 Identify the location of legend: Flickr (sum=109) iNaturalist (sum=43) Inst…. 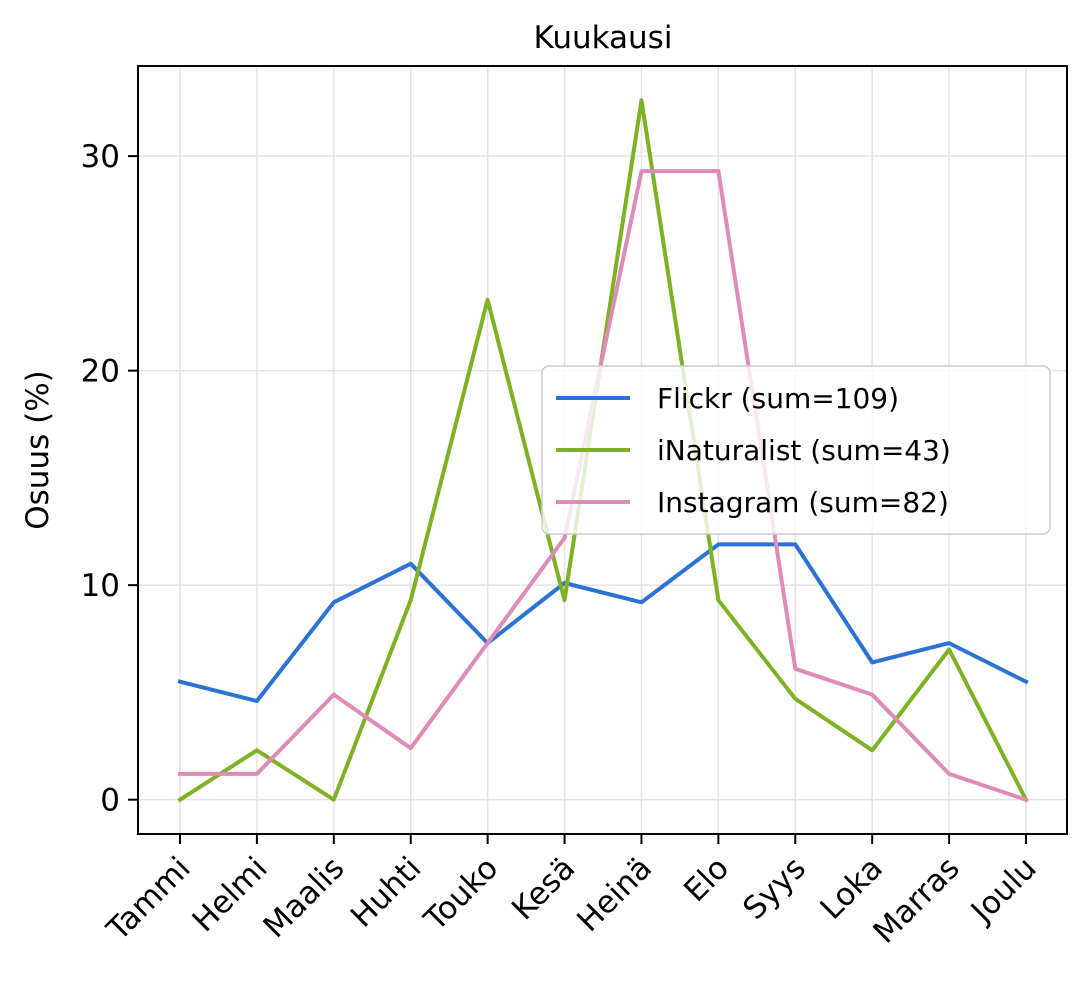
(796, 450).